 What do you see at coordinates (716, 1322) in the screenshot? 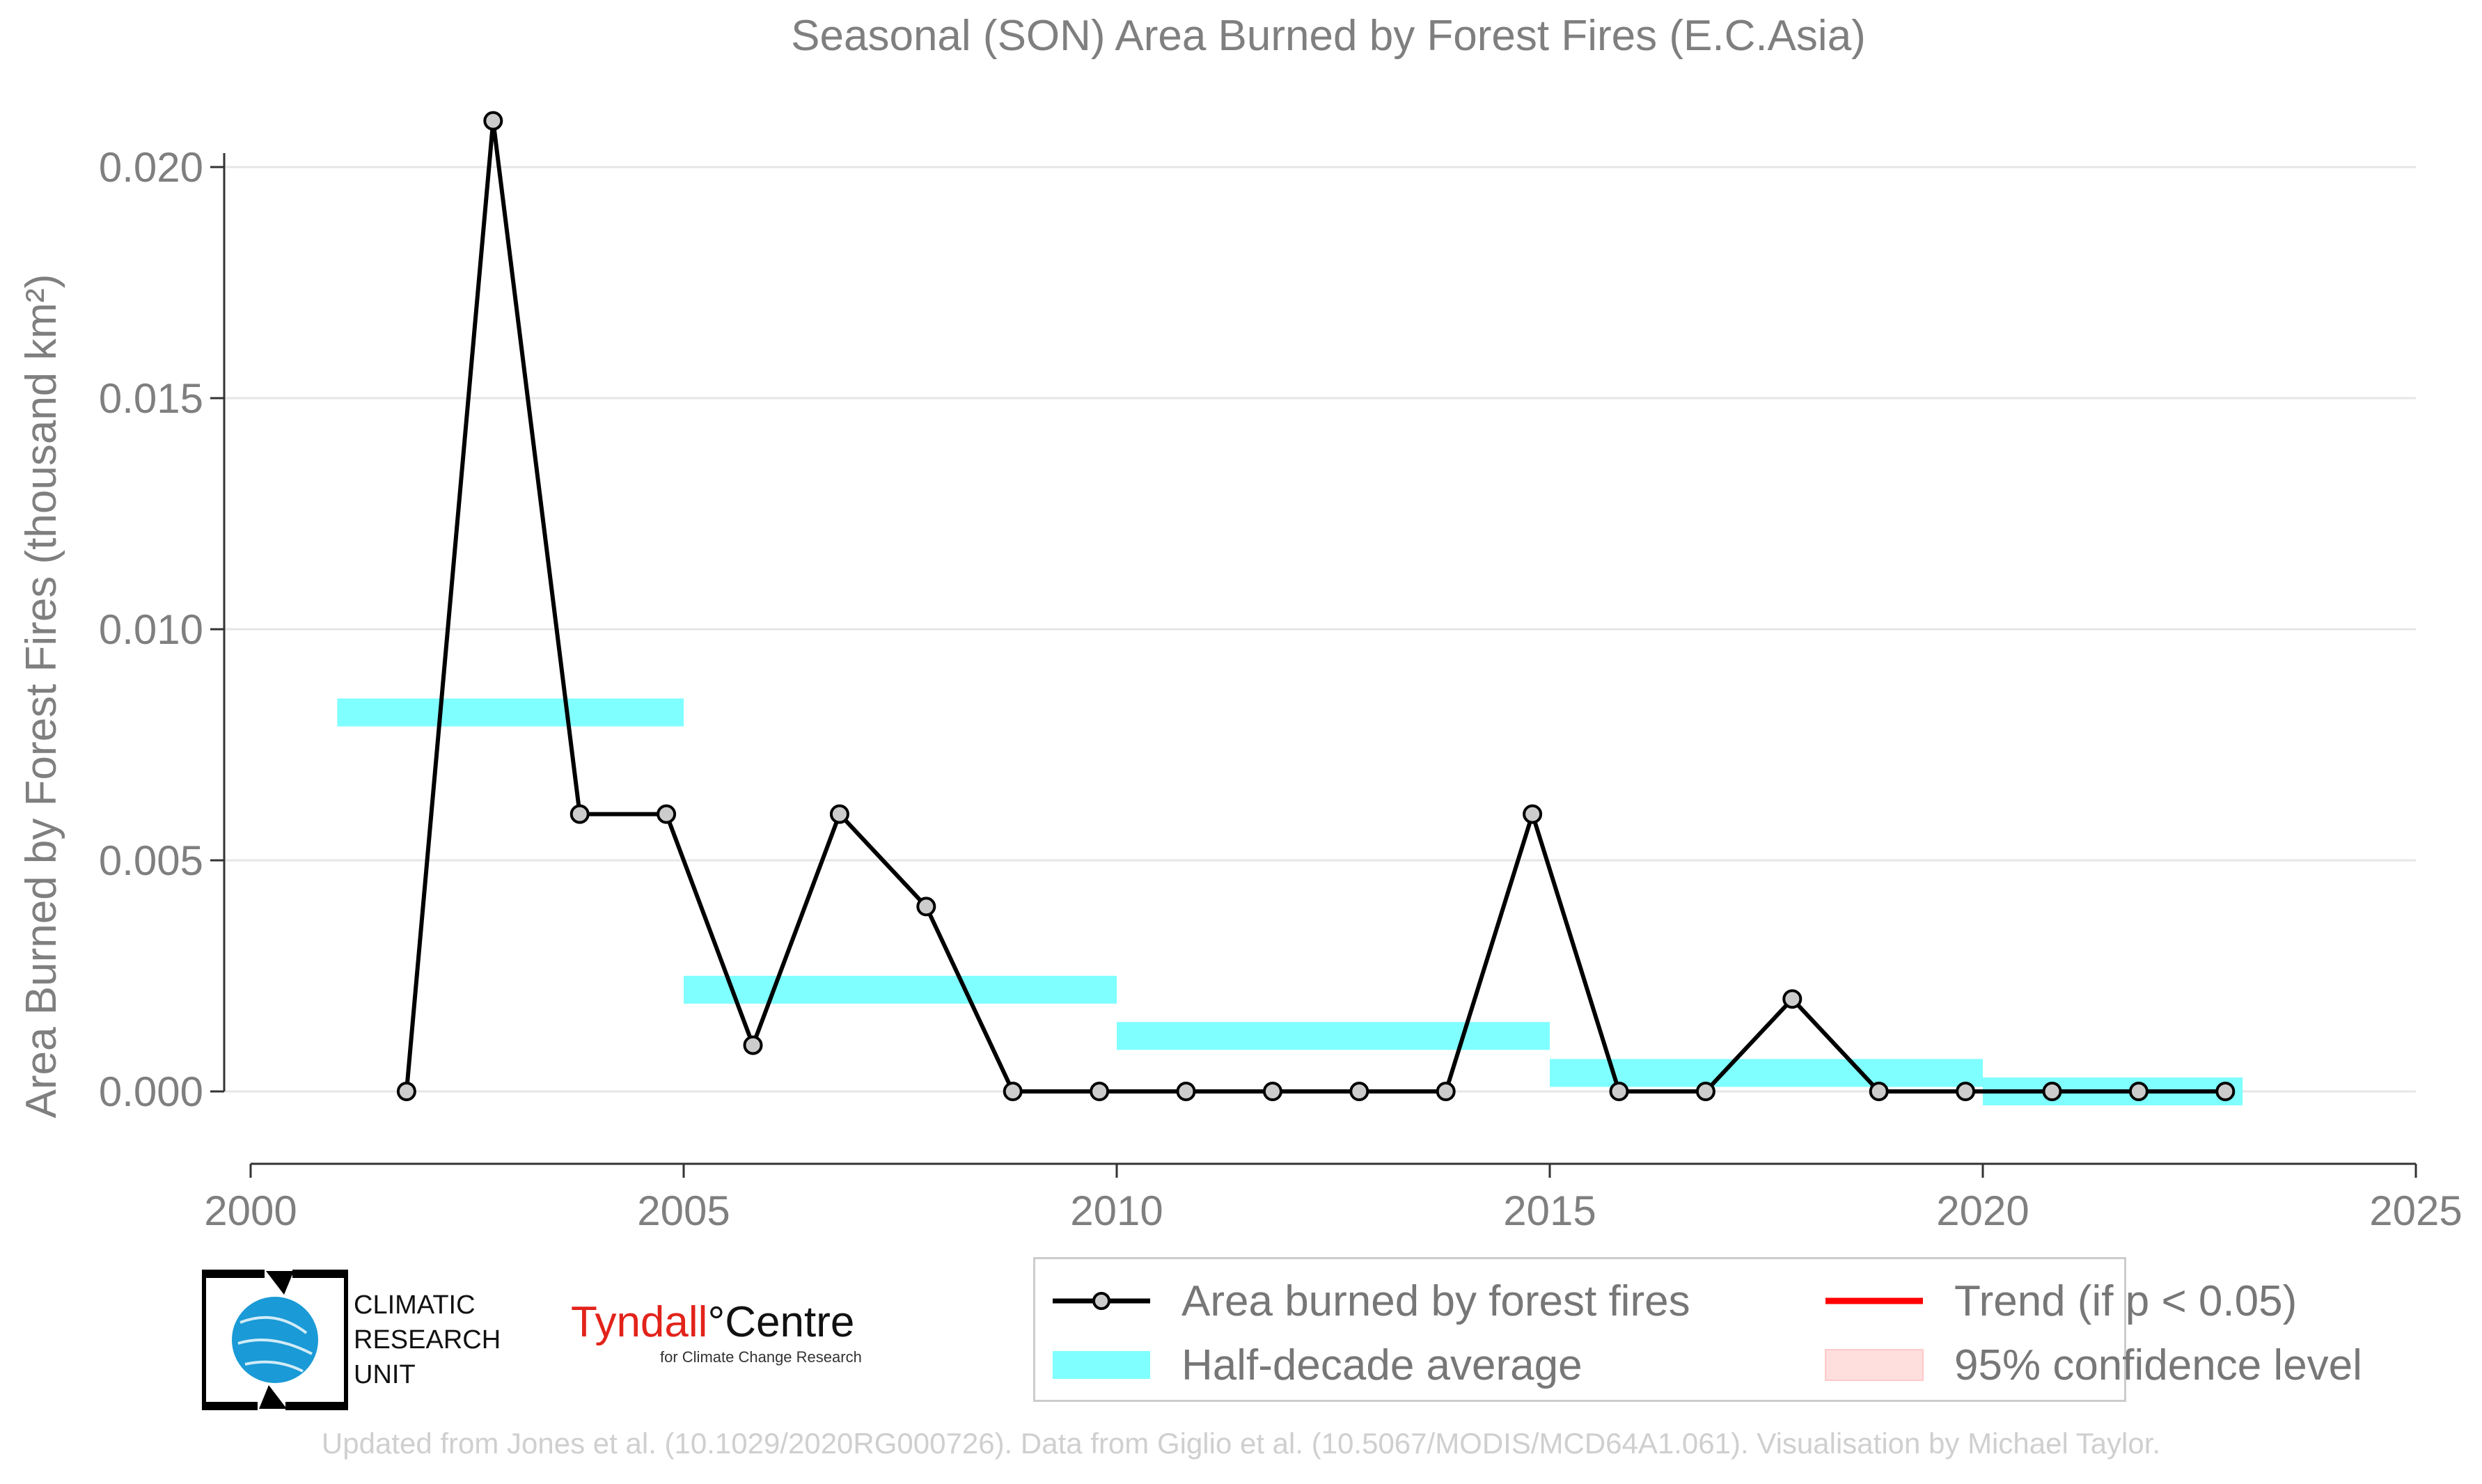
I see `tyndall-degree: °` at bounding box center [716, 1322].